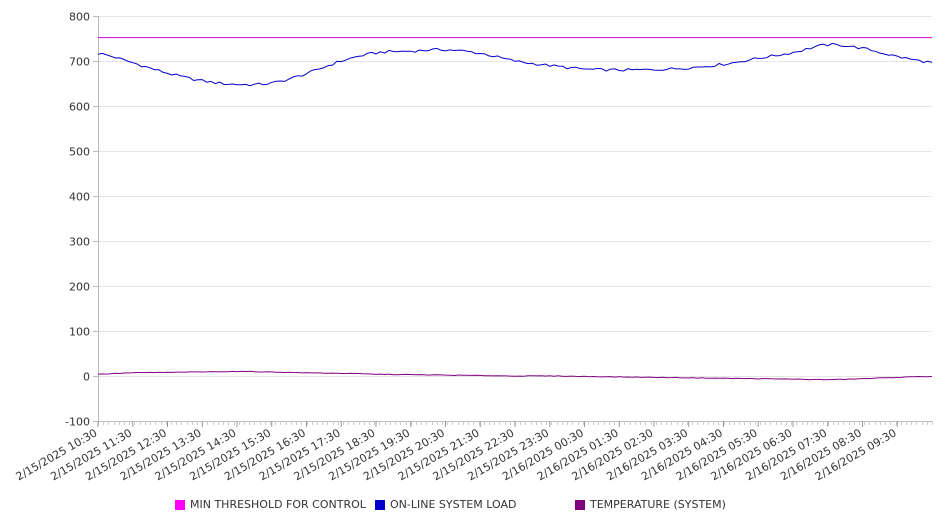  Describe the element at coordinates (86, 377) in the screenshot. I see `y-tick-label: 0` at that location.